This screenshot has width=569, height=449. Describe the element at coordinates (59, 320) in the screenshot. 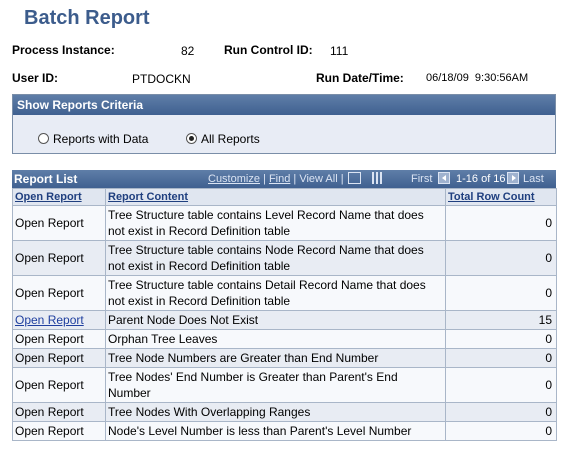

I see `open-report-link: Open Report` at that location.